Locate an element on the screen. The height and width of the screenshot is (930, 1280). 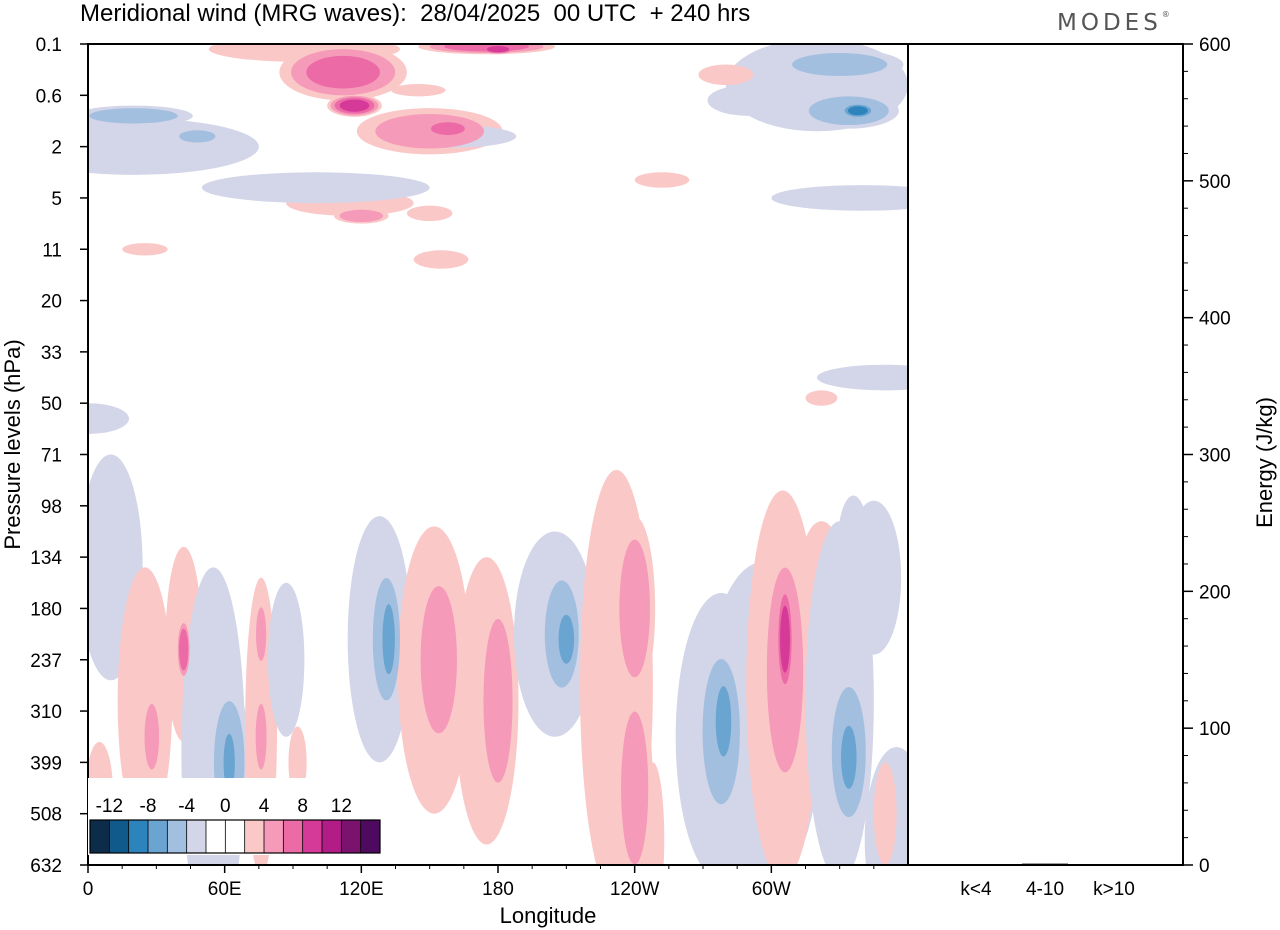
energy-axis-title: Energy (J/kg) is located at coordinates (1264, 462).